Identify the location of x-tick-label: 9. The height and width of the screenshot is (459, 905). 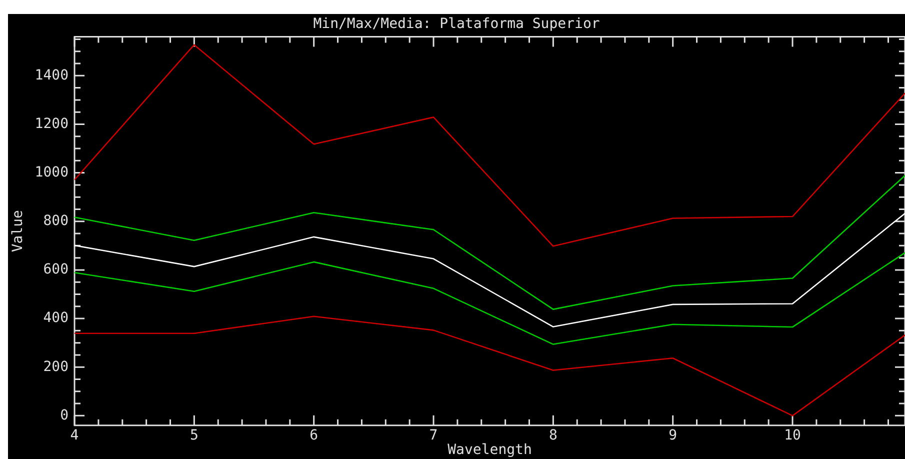
(673, 435).